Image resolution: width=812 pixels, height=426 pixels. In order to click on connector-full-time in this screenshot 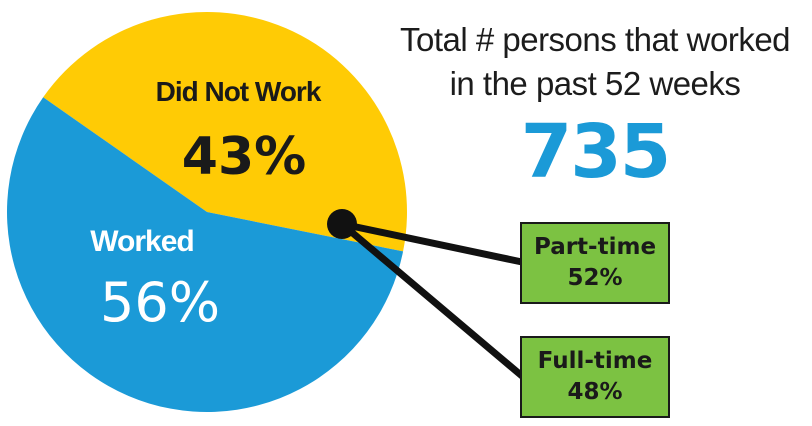, I will do `click(432, 300)`.